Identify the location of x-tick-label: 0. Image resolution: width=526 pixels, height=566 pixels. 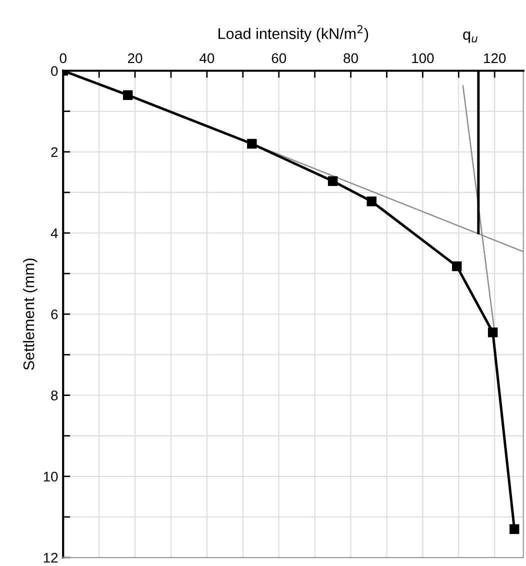
(63, 58).